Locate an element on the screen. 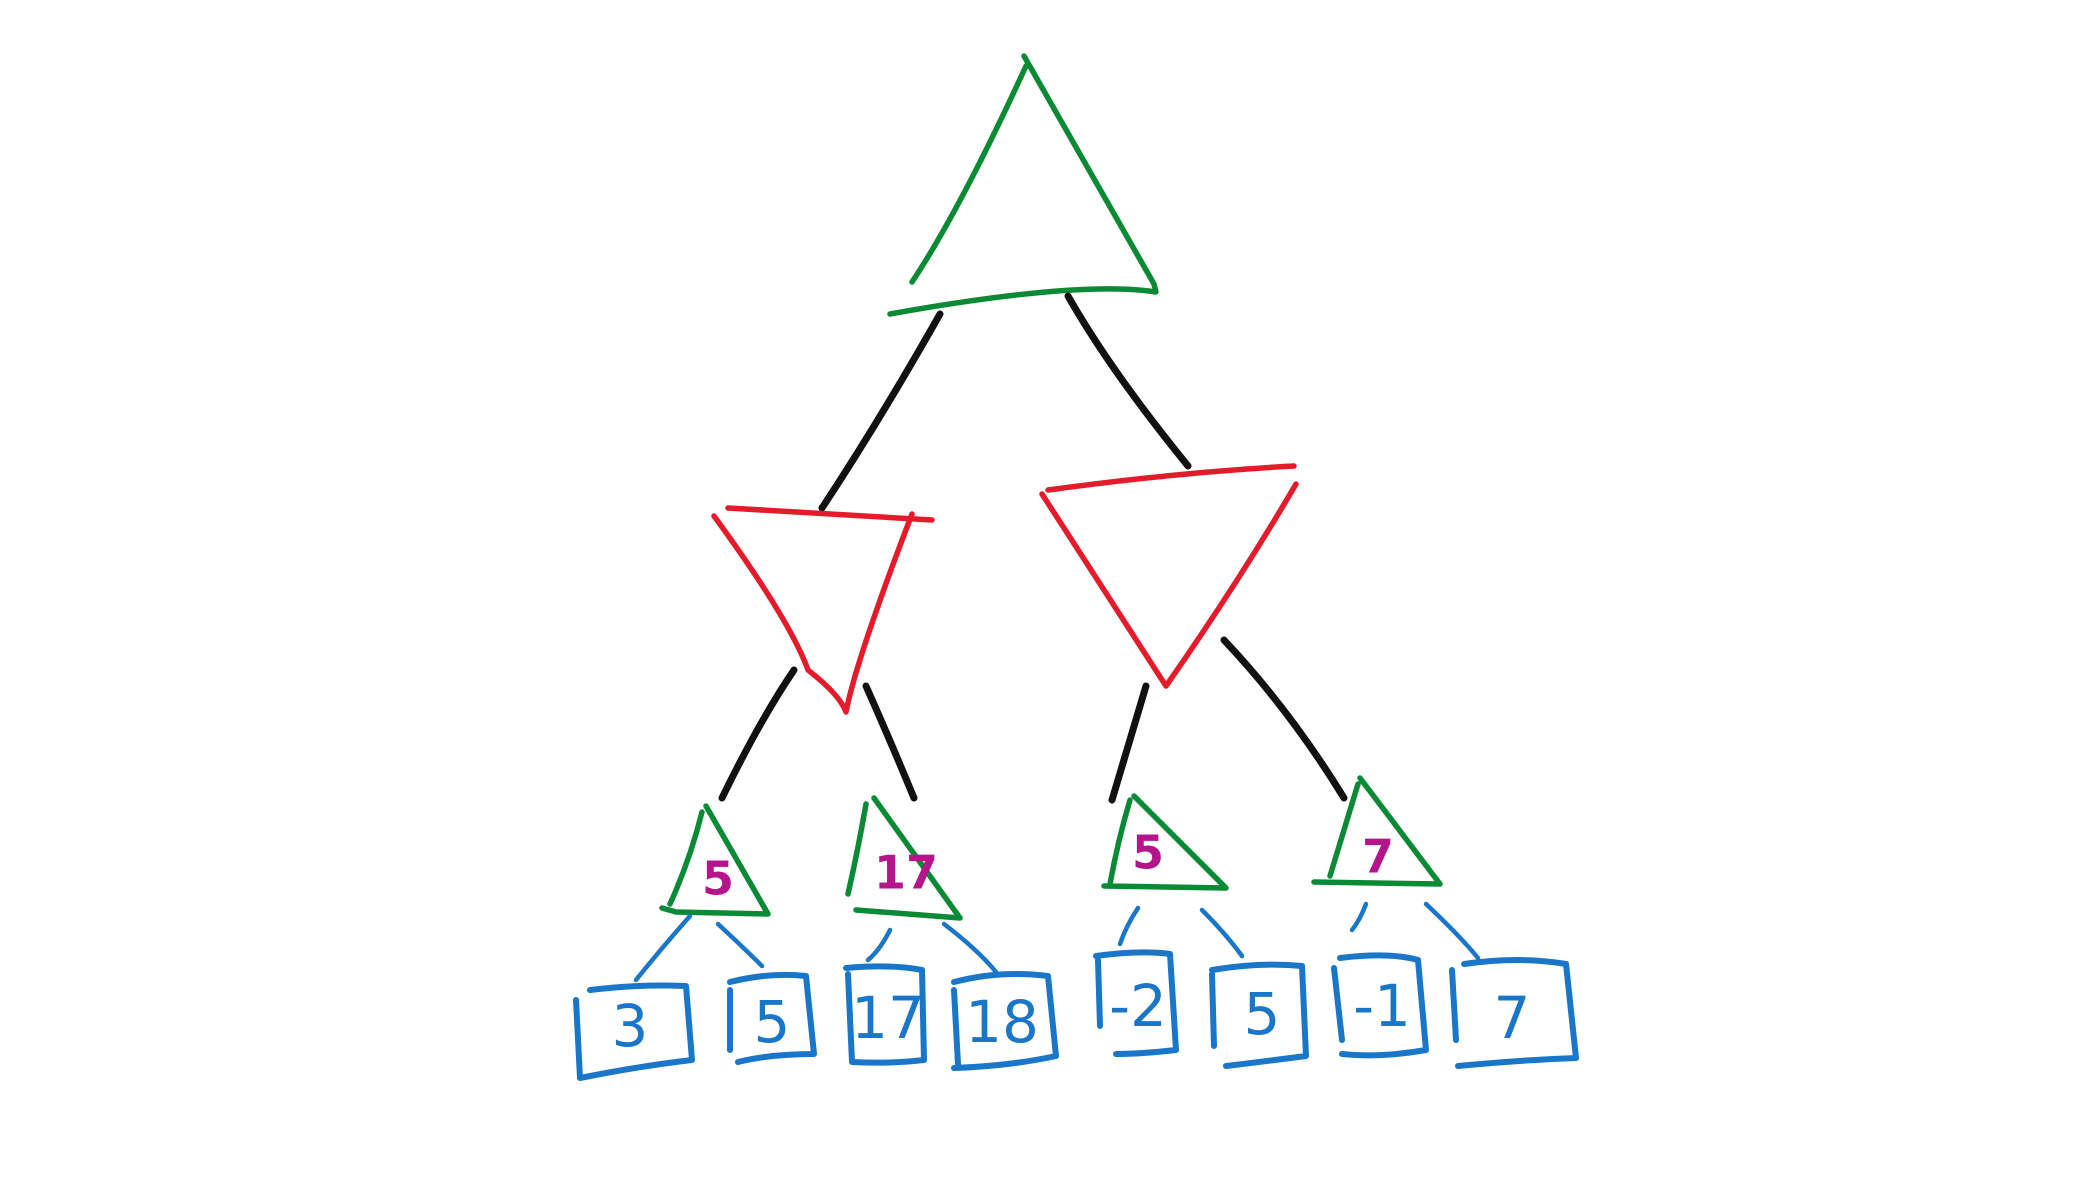 Image resolution: width=2080 pixels, height=1199 pixels. leaf-5-box is located at coordinates (1136, 1003).